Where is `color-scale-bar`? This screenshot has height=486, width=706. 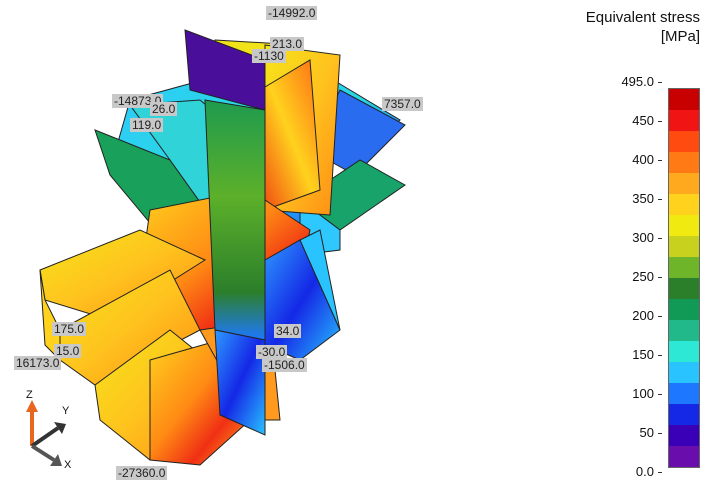
color-scale-bar is located at coordinates (684, 278).